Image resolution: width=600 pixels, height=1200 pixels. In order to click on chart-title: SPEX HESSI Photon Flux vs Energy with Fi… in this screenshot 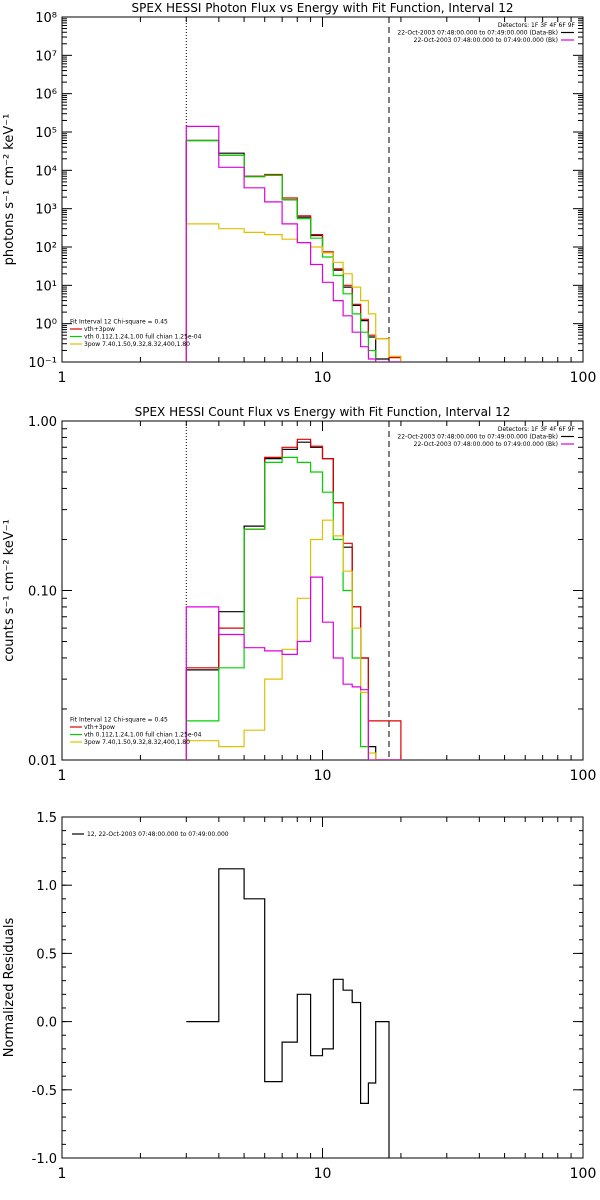, I will do `click(323, 8)`.